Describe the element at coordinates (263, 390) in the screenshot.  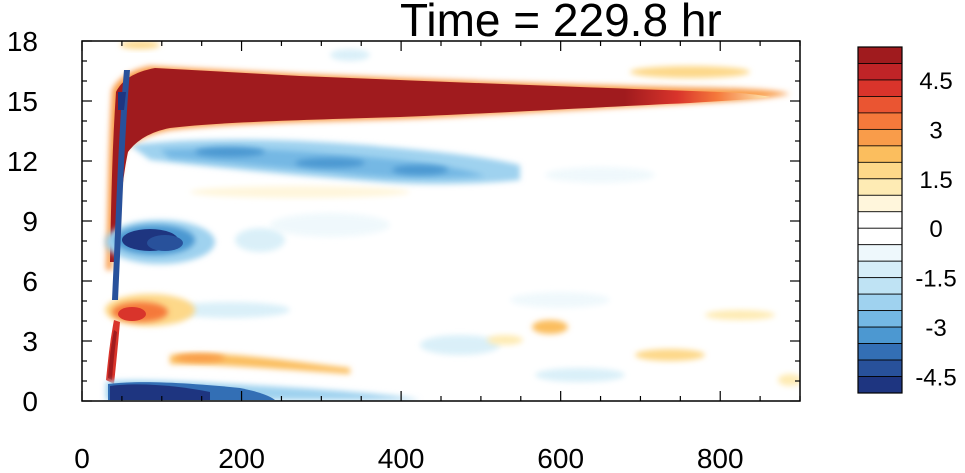
I see `negative-surface-band` at that location.